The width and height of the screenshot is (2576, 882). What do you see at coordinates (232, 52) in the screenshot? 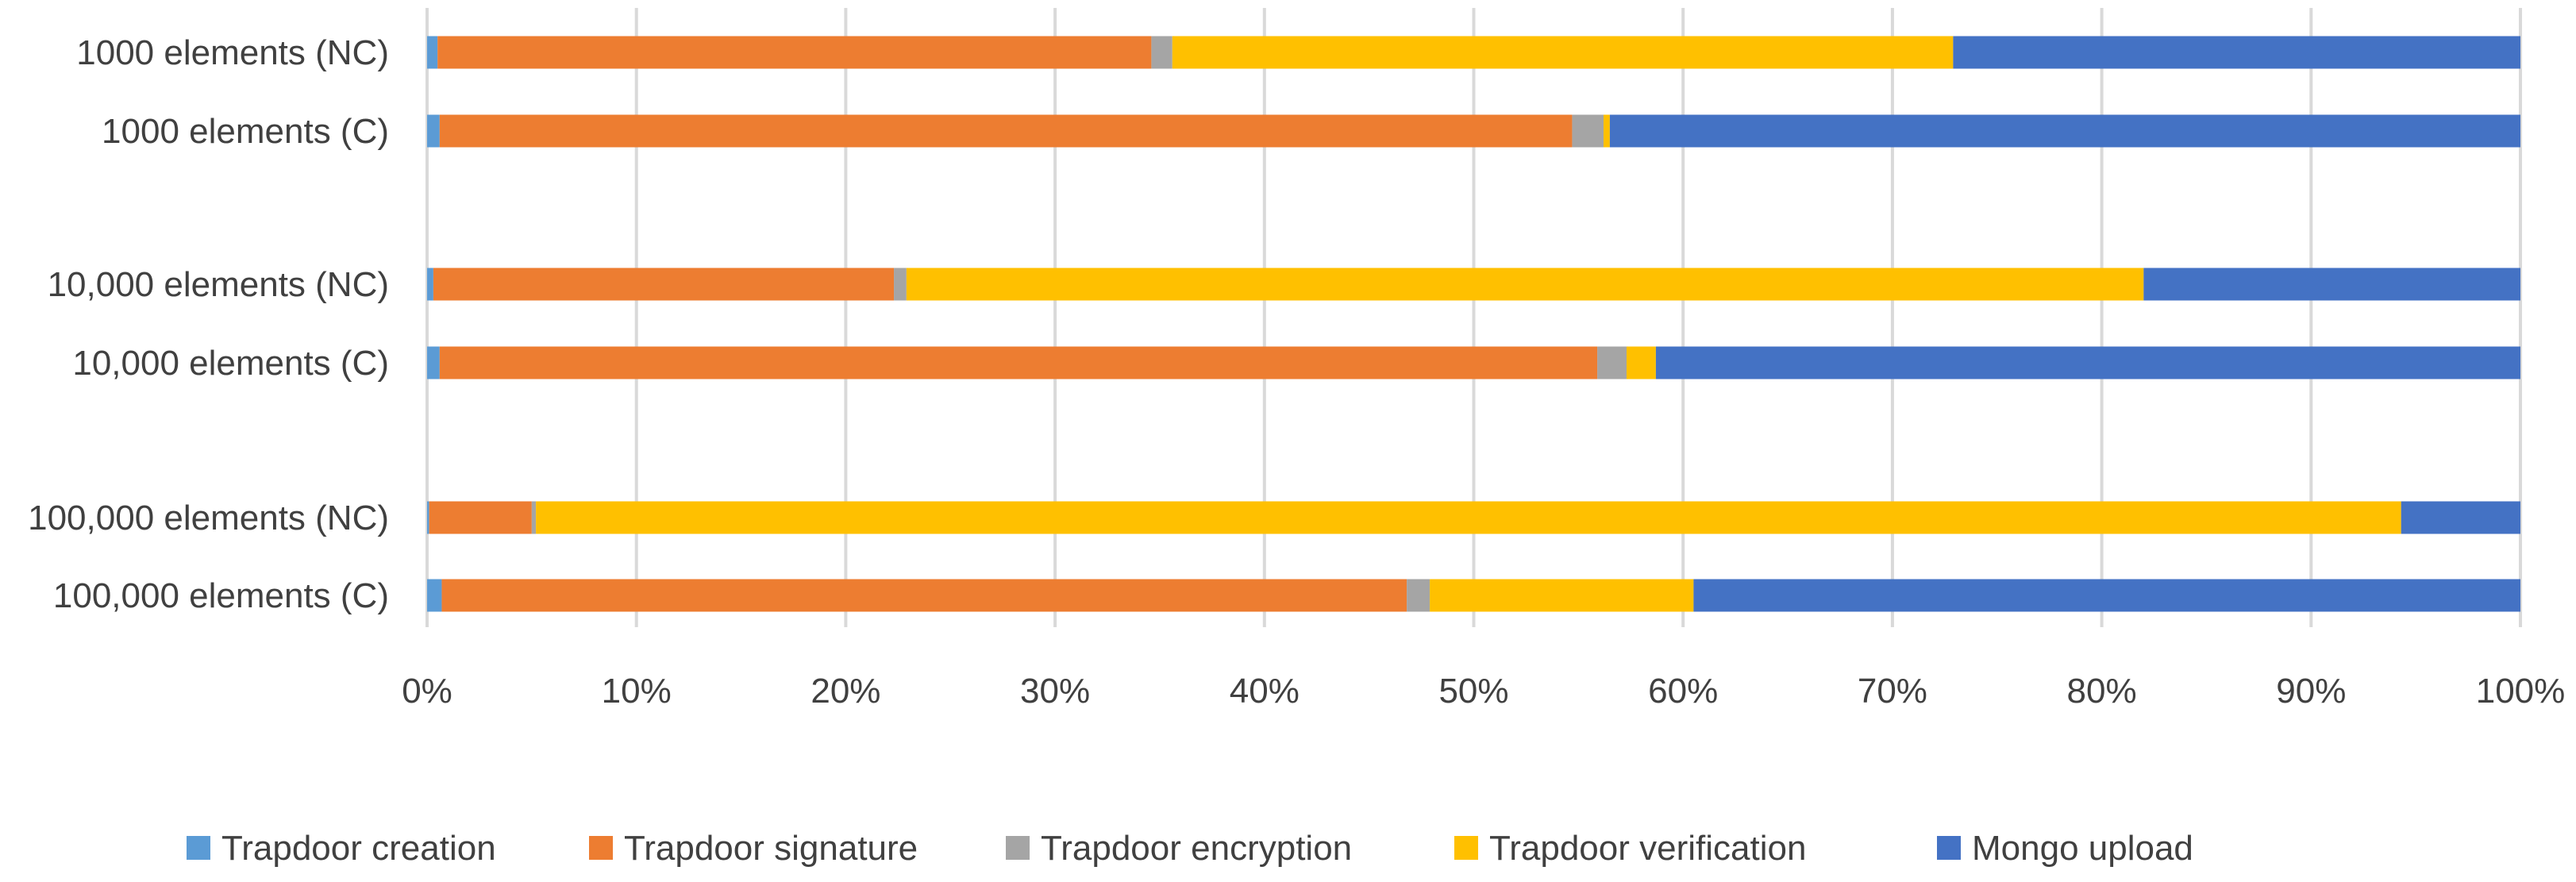
I see `category-label: 1000 elements (NC)` at bounding box center [232, 52].